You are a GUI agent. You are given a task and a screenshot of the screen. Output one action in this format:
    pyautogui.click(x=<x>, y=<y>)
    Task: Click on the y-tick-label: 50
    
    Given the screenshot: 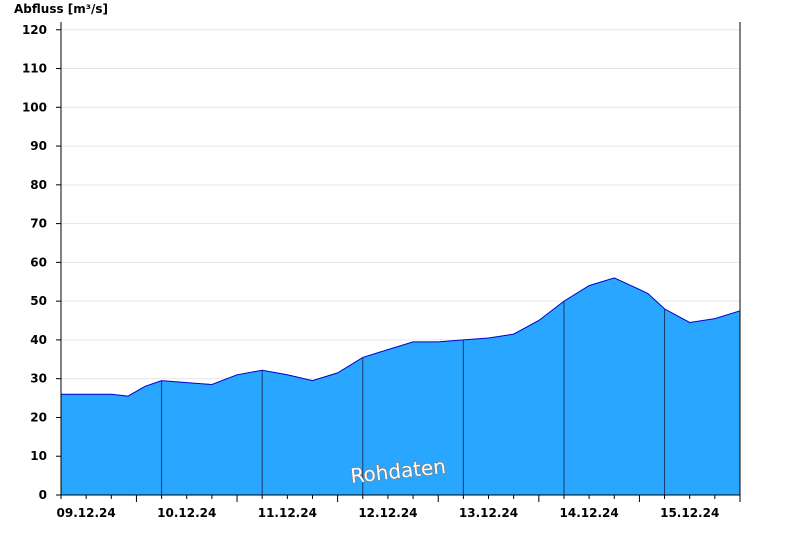 What is the action you would take?
    pyautogui.click(x=38, y=301)
    